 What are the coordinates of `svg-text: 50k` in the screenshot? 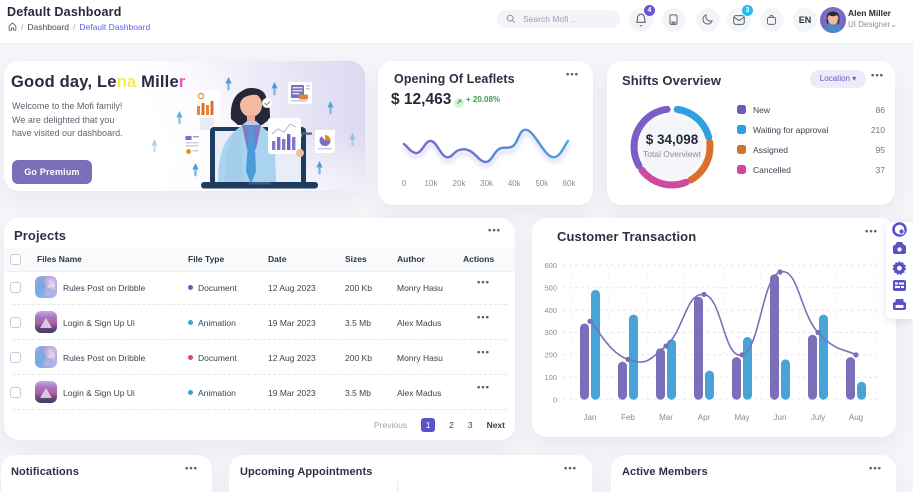 It's located at (542, 183).